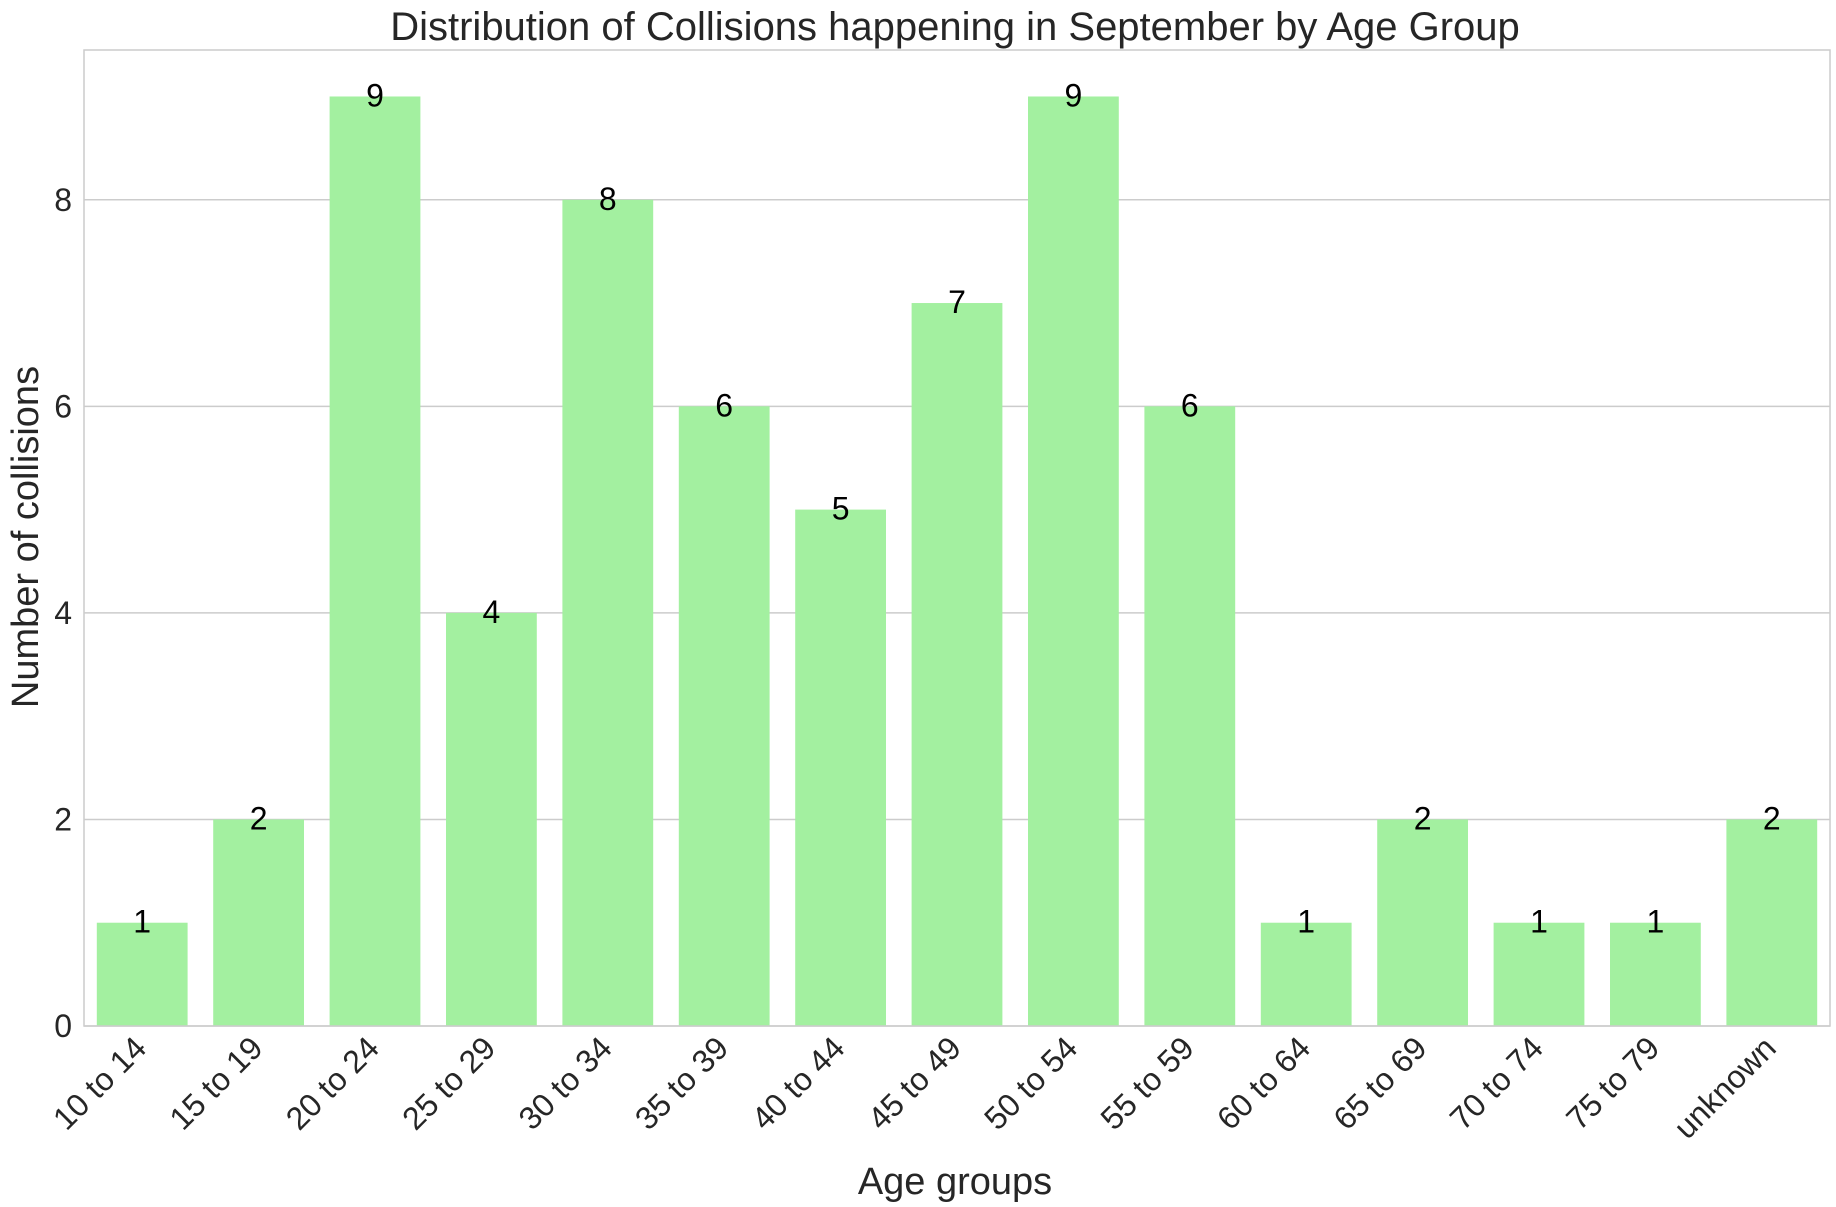 Image resolution: width=1836 pixels, height=1207 pixels. Describe the element at coordinates (99, 1082) in the screenshot. I see `x-tick-label: 10 to 14` at that location.